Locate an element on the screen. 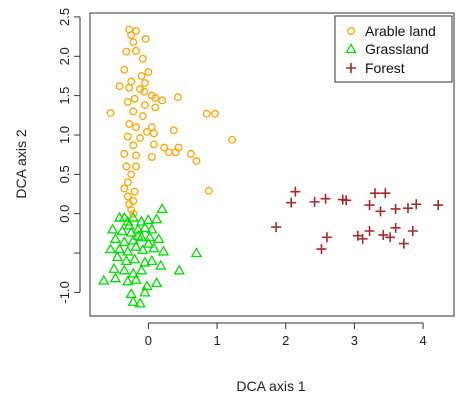  legend-label-arable-land: Arable land is located at coordinates (400, 31).